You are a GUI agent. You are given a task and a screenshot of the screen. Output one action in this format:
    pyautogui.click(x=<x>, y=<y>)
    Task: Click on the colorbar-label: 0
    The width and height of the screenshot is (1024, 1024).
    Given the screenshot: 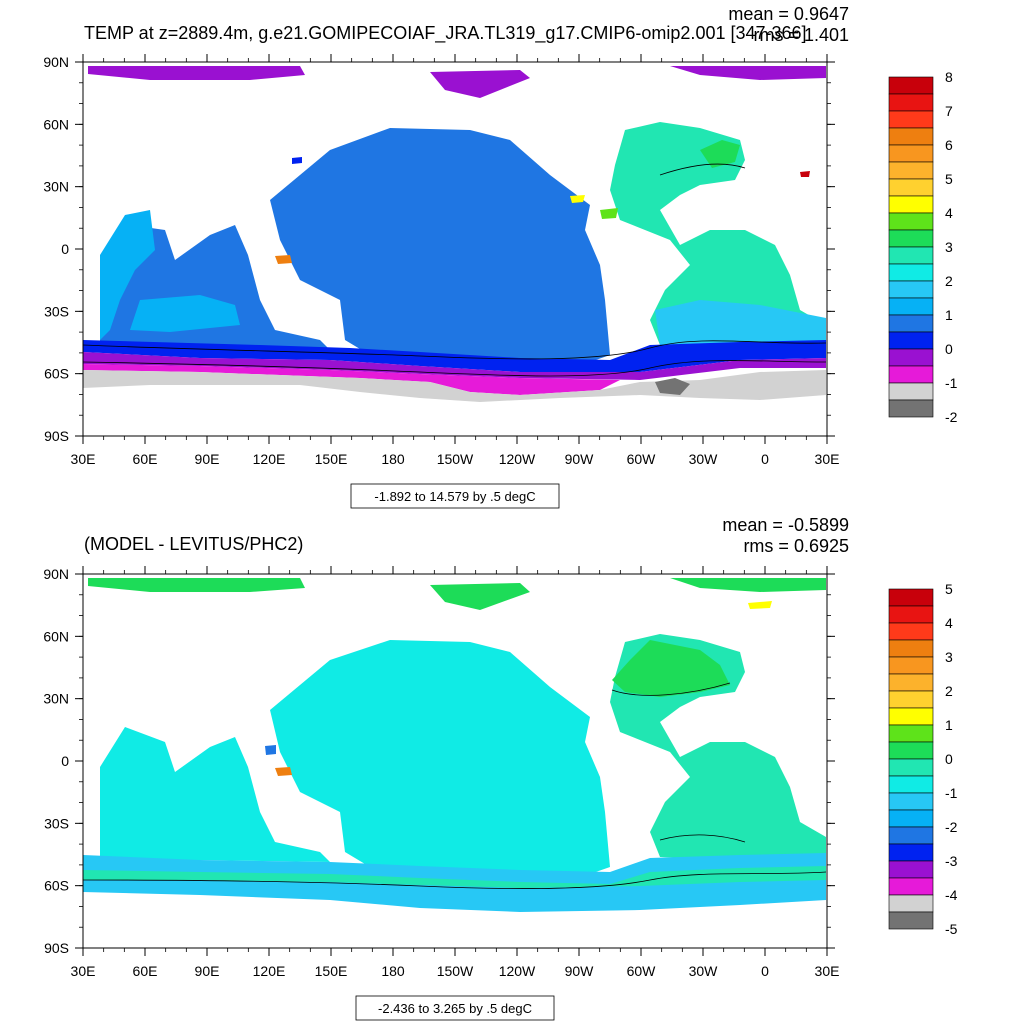 What is the action you would take?
    pyautogui.click(x=949, y=349)
    